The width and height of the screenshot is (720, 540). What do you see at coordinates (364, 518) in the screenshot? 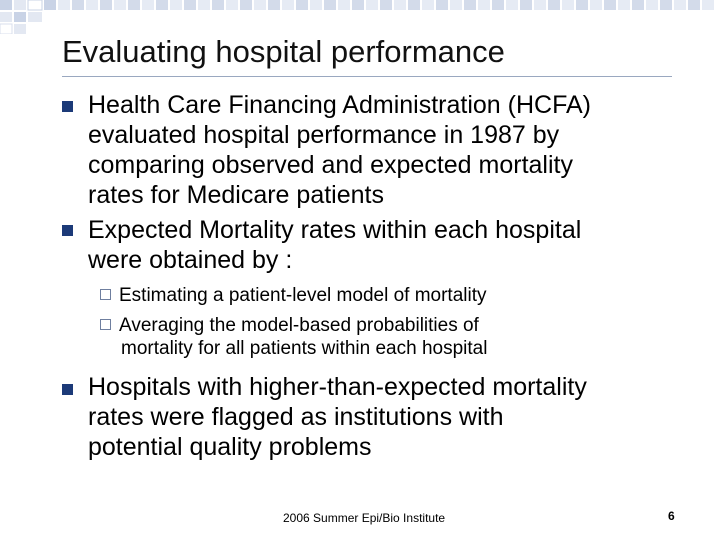
I see `footer-text: 2006 Summer Epi/Bio Institute` at bounding box center [364, 518].